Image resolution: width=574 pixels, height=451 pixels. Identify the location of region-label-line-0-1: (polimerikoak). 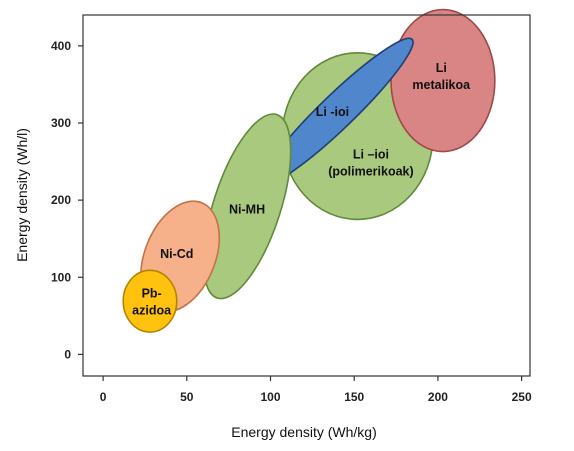
(370, 172).